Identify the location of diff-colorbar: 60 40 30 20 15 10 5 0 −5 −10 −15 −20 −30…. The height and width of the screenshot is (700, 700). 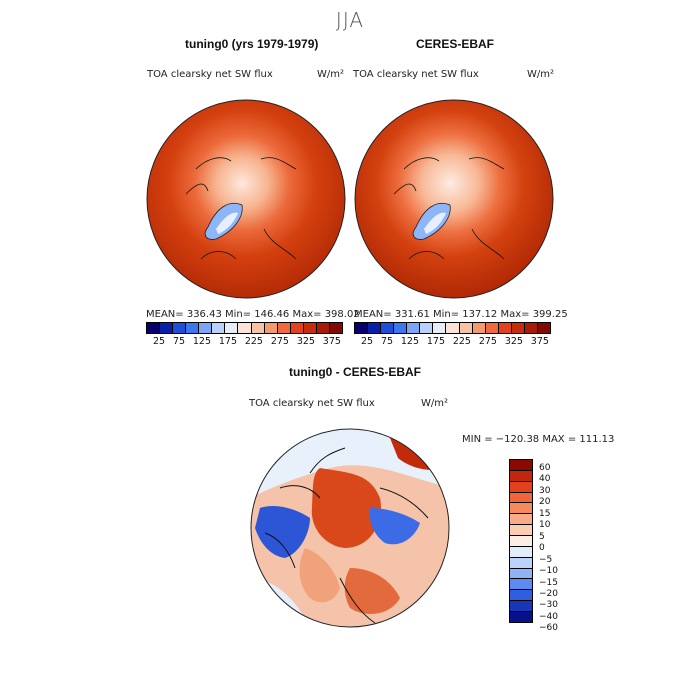
(533, 546).